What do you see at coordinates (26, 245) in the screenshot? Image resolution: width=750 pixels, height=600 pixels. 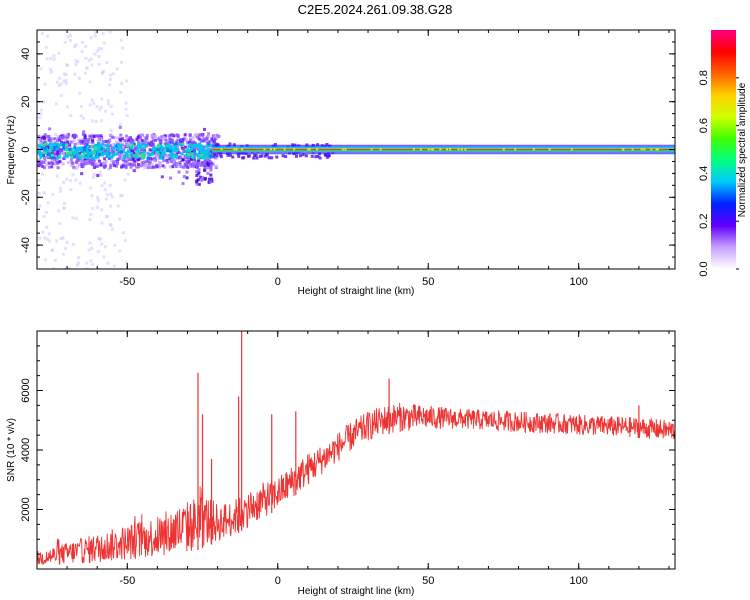 I see `y-tick-label: -40` at bounding box center [26, 245].